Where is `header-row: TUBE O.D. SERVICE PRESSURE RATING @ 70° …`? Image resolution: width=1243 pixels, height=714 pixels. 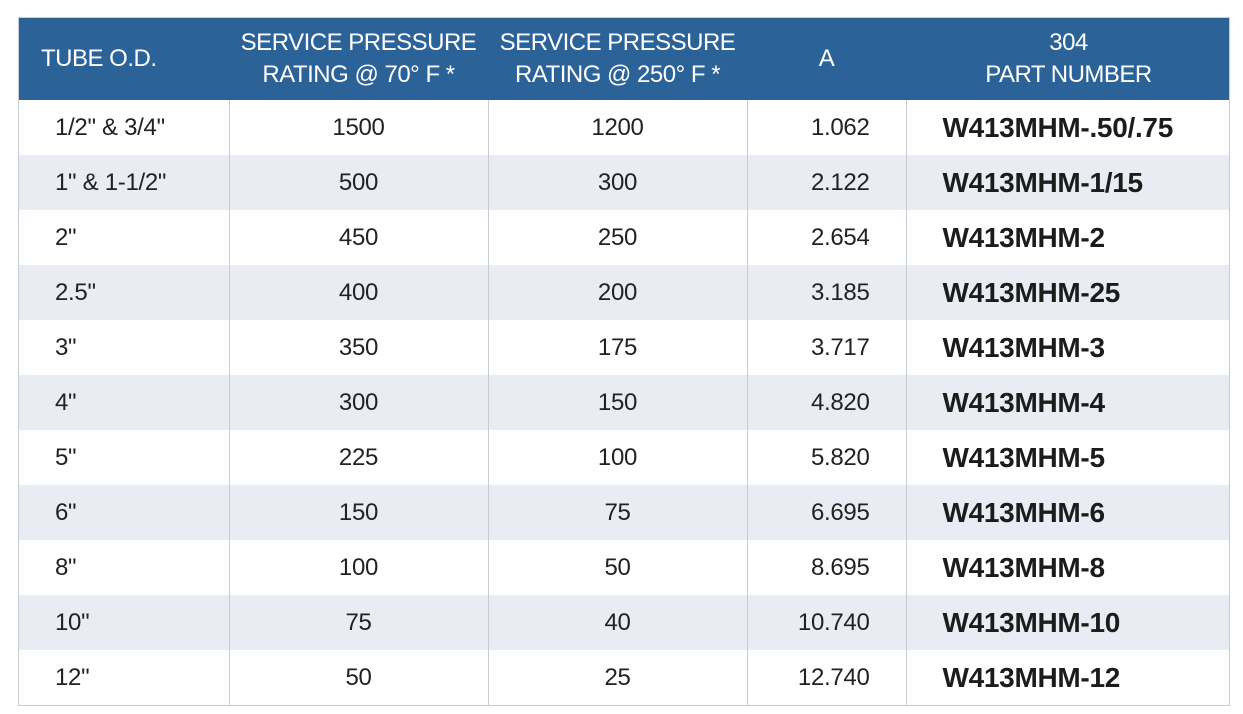 header-row: TUBE O.D. SERVICE PRESSURE RATING @ 70° … is located at coordinates (624, 59).